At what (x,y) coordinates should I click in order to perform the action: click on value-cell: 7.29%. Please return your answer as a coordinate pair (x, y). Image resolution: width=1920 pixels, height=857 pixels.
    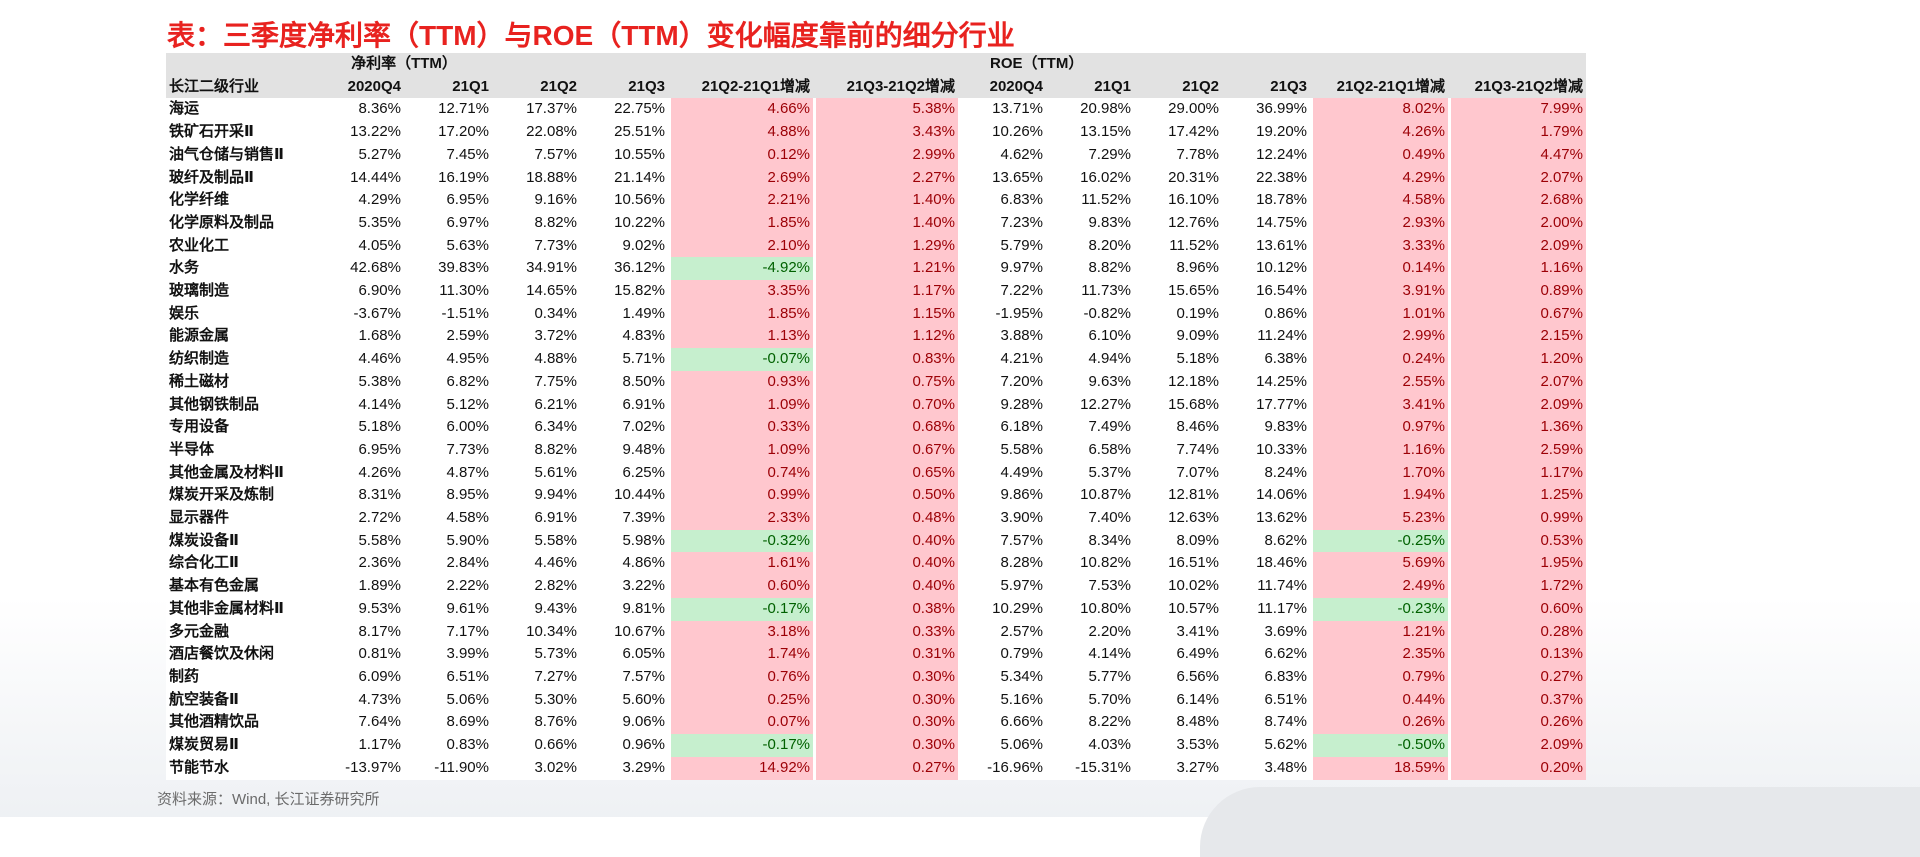
    Looking at the image, I should click on (1090, 155).